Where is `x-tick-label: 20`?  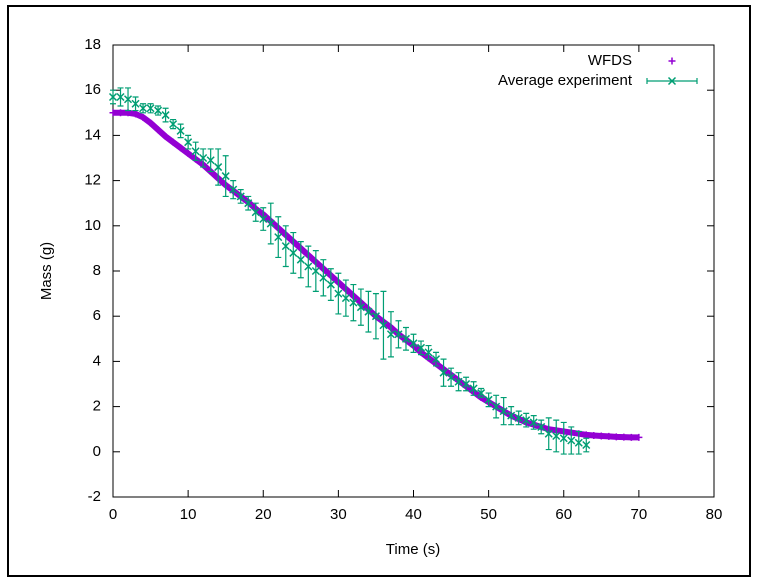
x-tick-label: 20 is located at coordinates (263, 514).